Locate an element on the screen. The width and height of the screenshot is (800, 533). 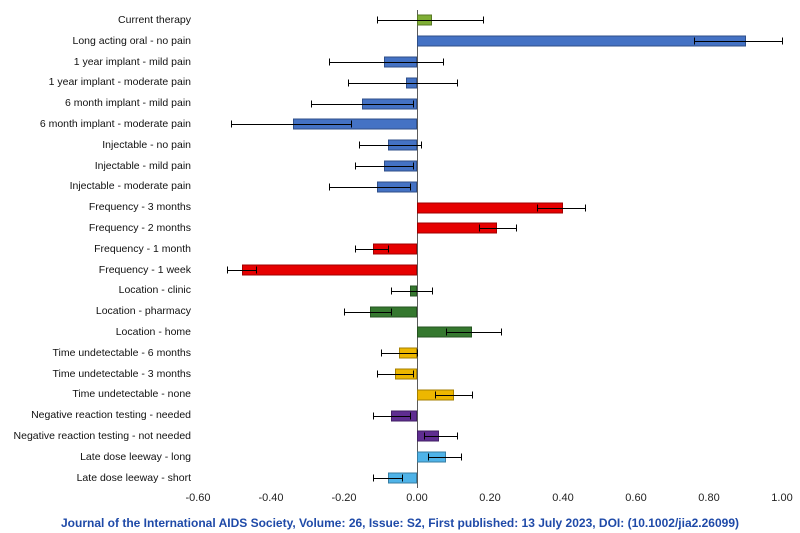
x-axis-tick-label: 0.80 is located at coordinates (709, 498).